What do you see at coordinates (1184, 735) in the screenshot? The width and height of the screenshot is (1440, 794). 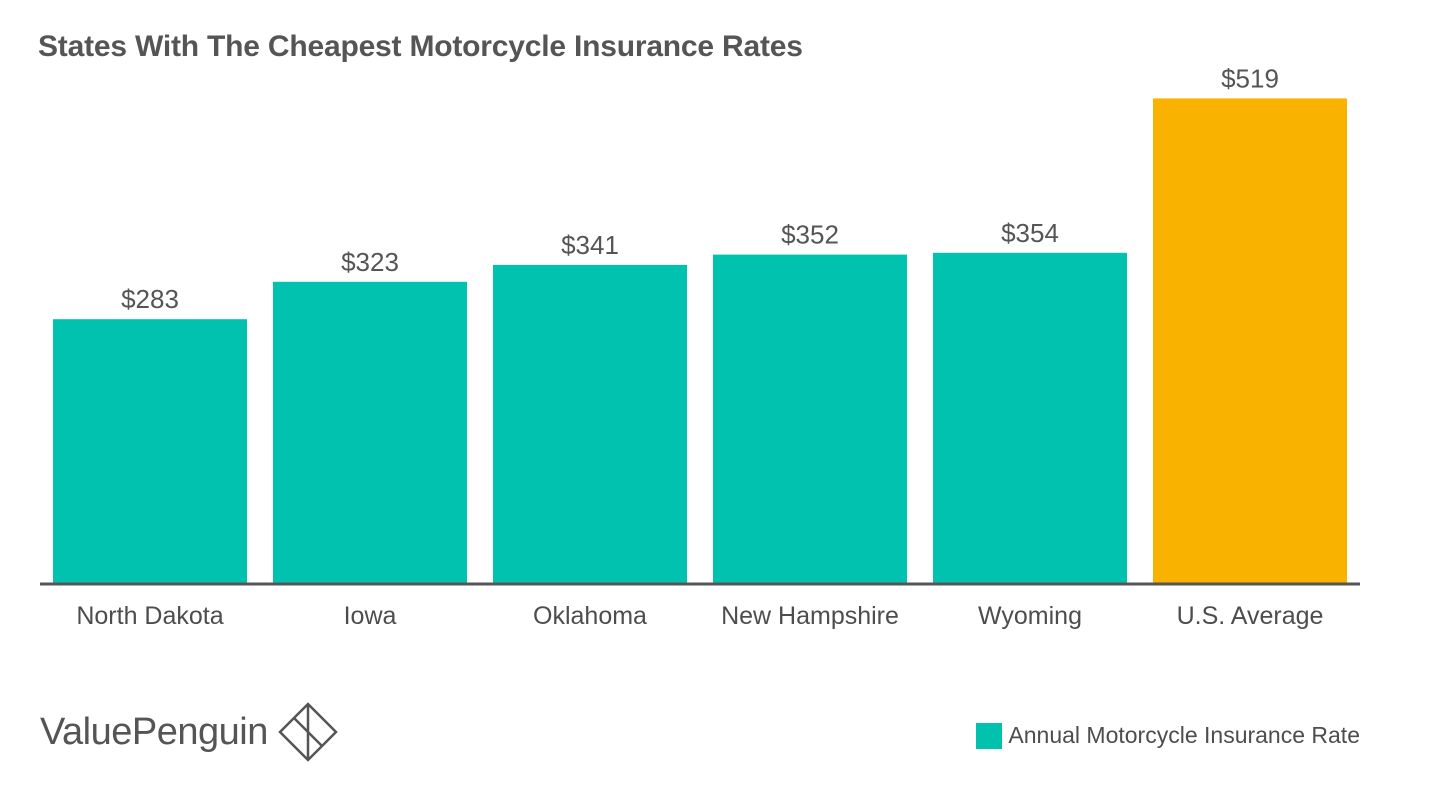 I see `legend-label: Annual Motorcycle Insurance Rate` at bounding box center [1184, 735].